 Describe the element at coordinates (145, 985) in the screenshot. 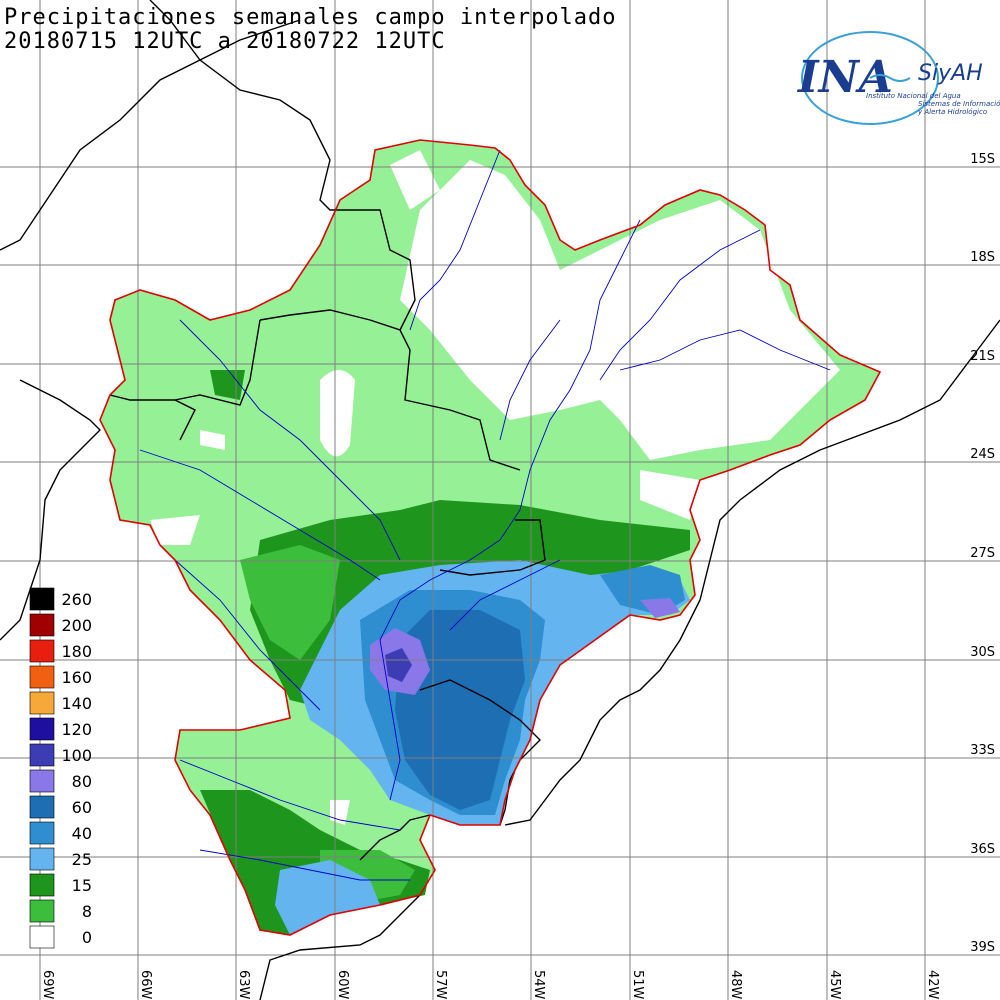

I see `lon-label: 66W` at that location.